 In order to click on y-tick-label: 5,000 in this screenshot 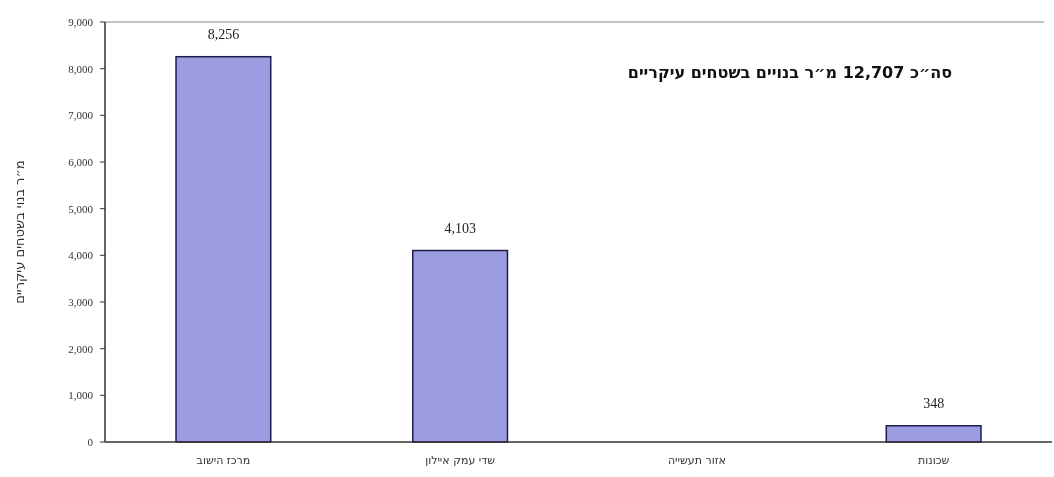, I will do `click(81, 208)`.